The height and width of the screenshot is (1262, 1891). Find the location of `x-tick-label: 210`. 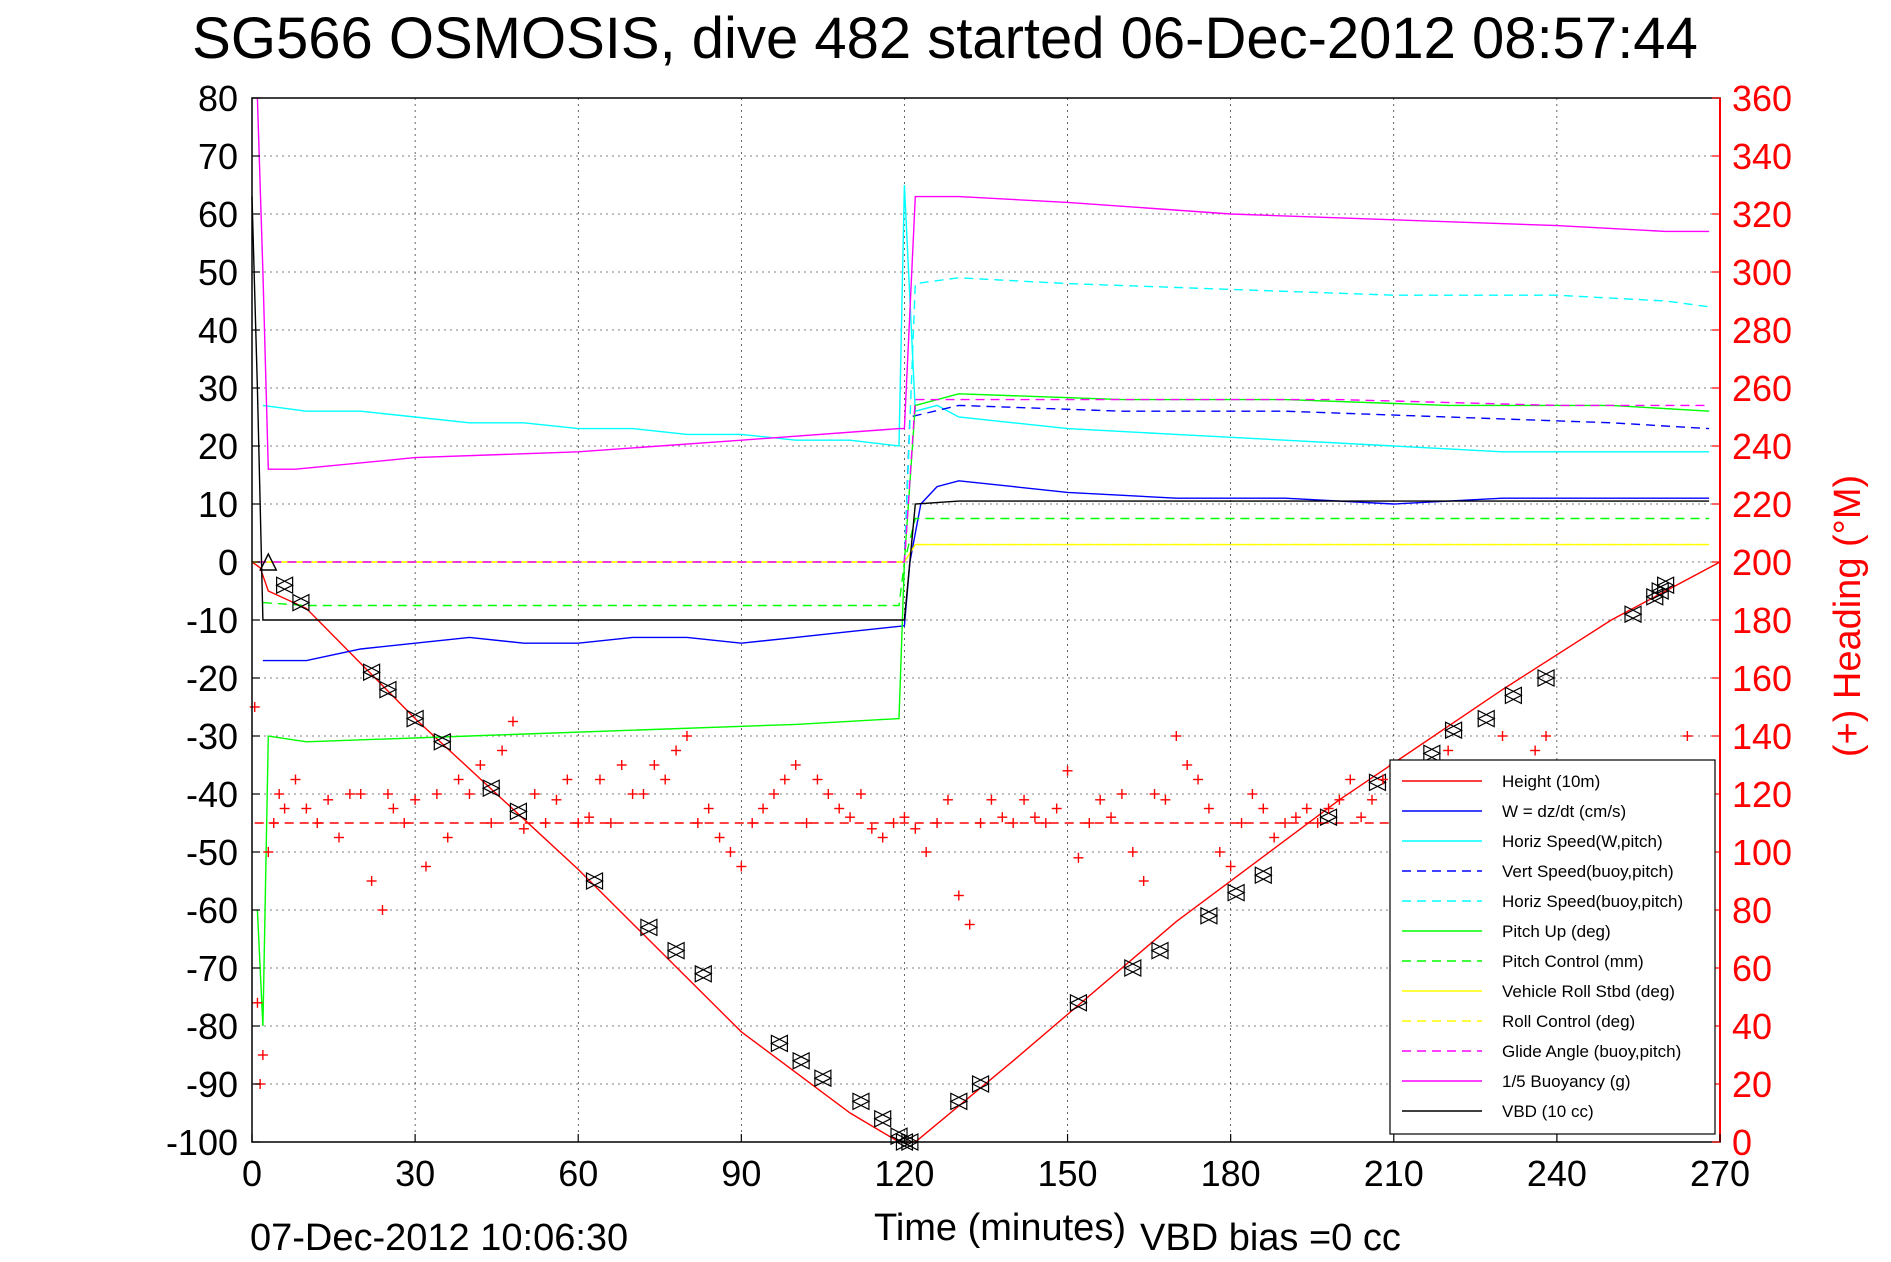

x-tick-label: 210 is located at coordinates (1394, 1173).